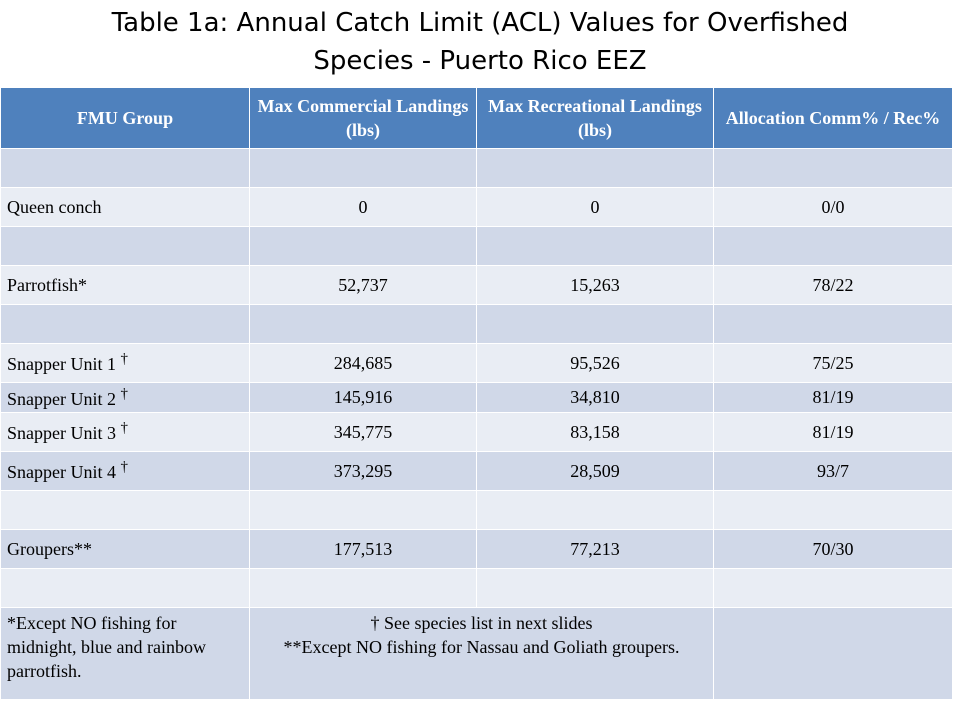  Describe the element at coordinates (833, 285) in the screenshot. I see `cell-allocation: 78/22` at that location.